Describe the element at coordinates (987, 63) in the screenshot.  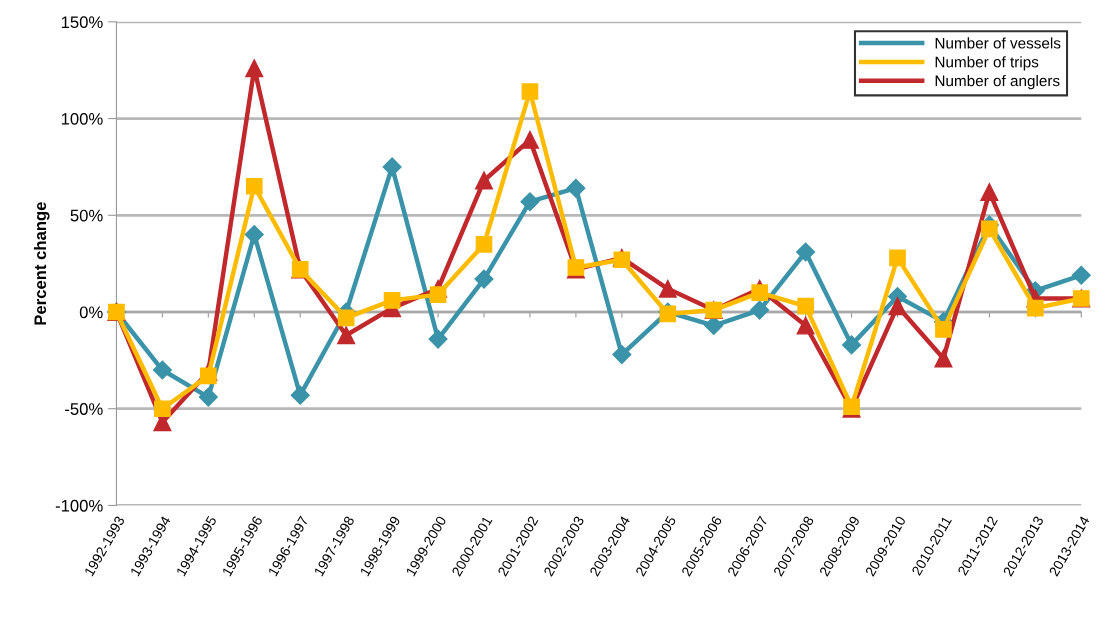
I see `legend-label: Number of trips` at that location.